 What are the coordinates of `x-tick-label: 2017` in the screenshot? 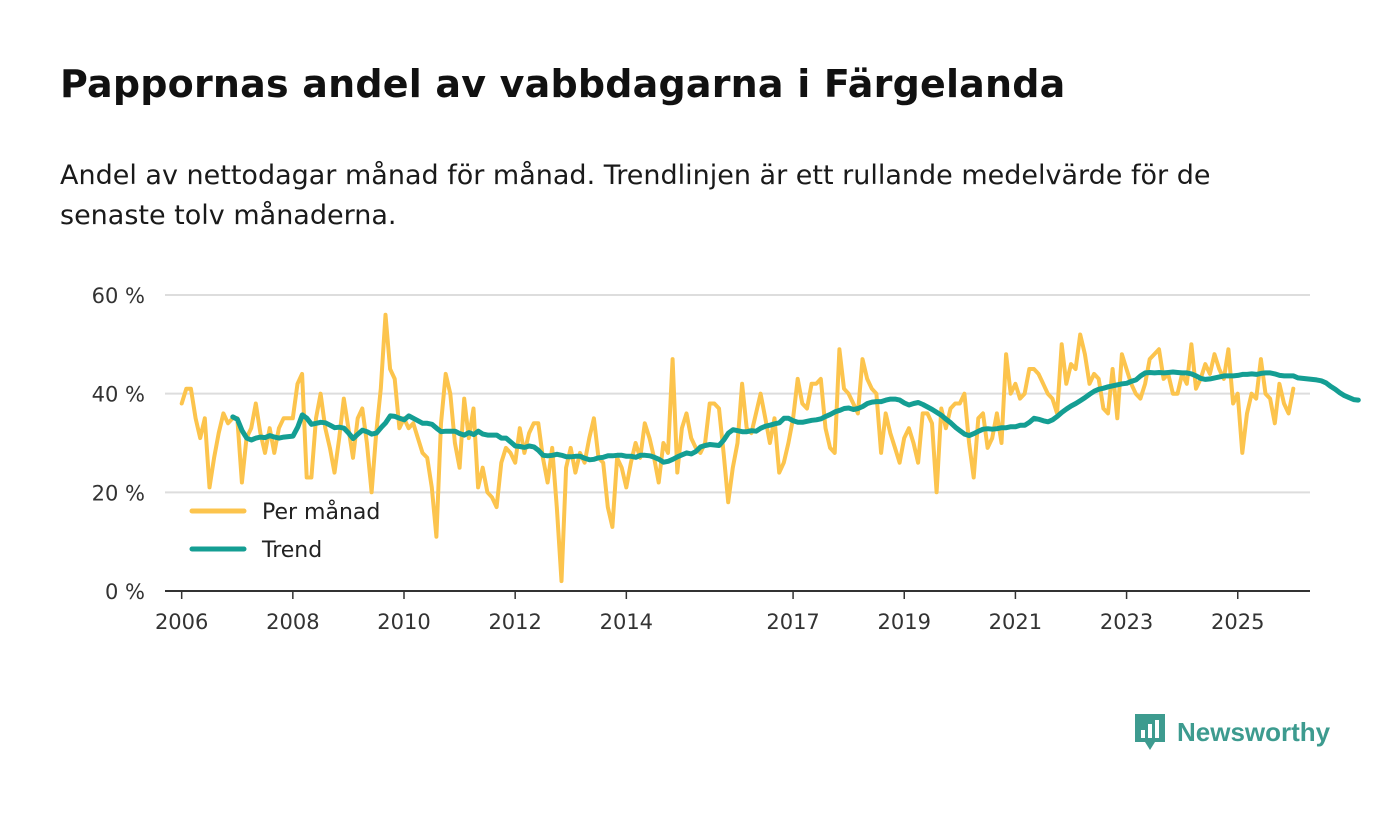 It's located at (792, 622).